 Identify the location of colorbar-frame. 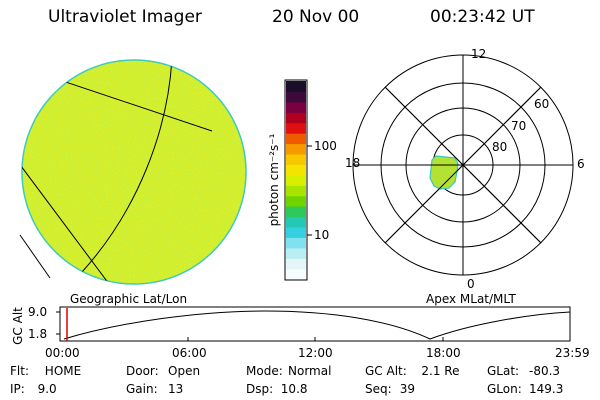
(296, 180).